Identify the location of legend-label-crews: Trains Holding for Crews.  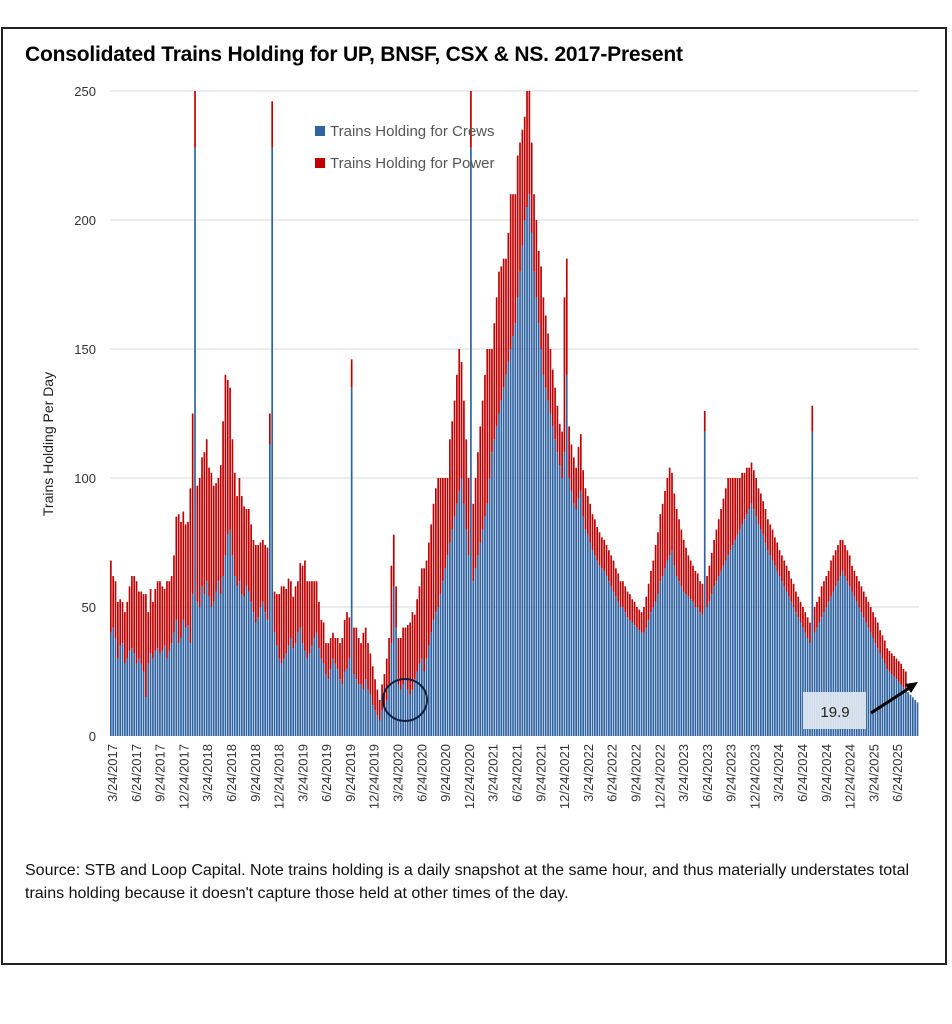
(412, 131).